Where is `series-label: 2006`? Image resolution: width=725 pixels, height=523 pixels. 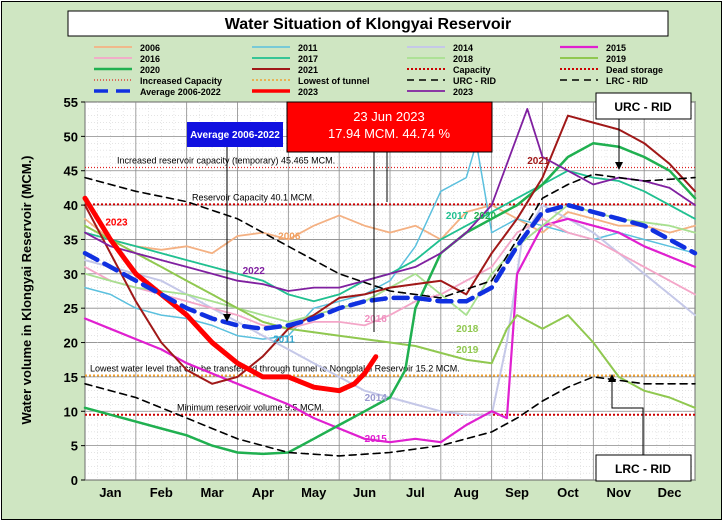
series-label: 2006 is located at coordinates (289, 236).